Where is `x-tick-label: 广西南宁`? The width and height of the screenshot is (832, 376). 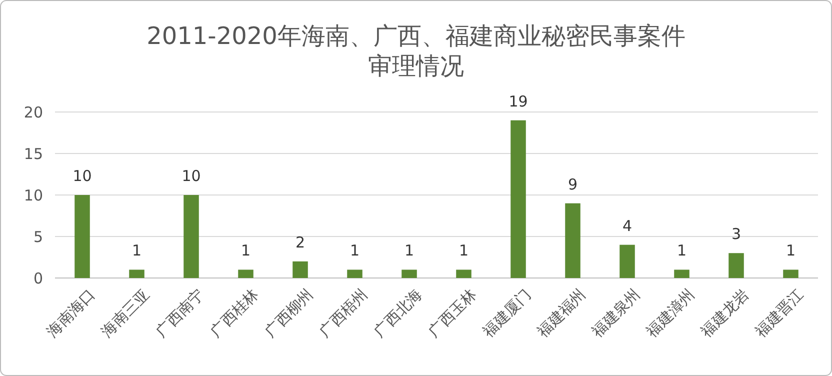
x-tick-label: 广西南宁 is located at coordinates (180, 313).